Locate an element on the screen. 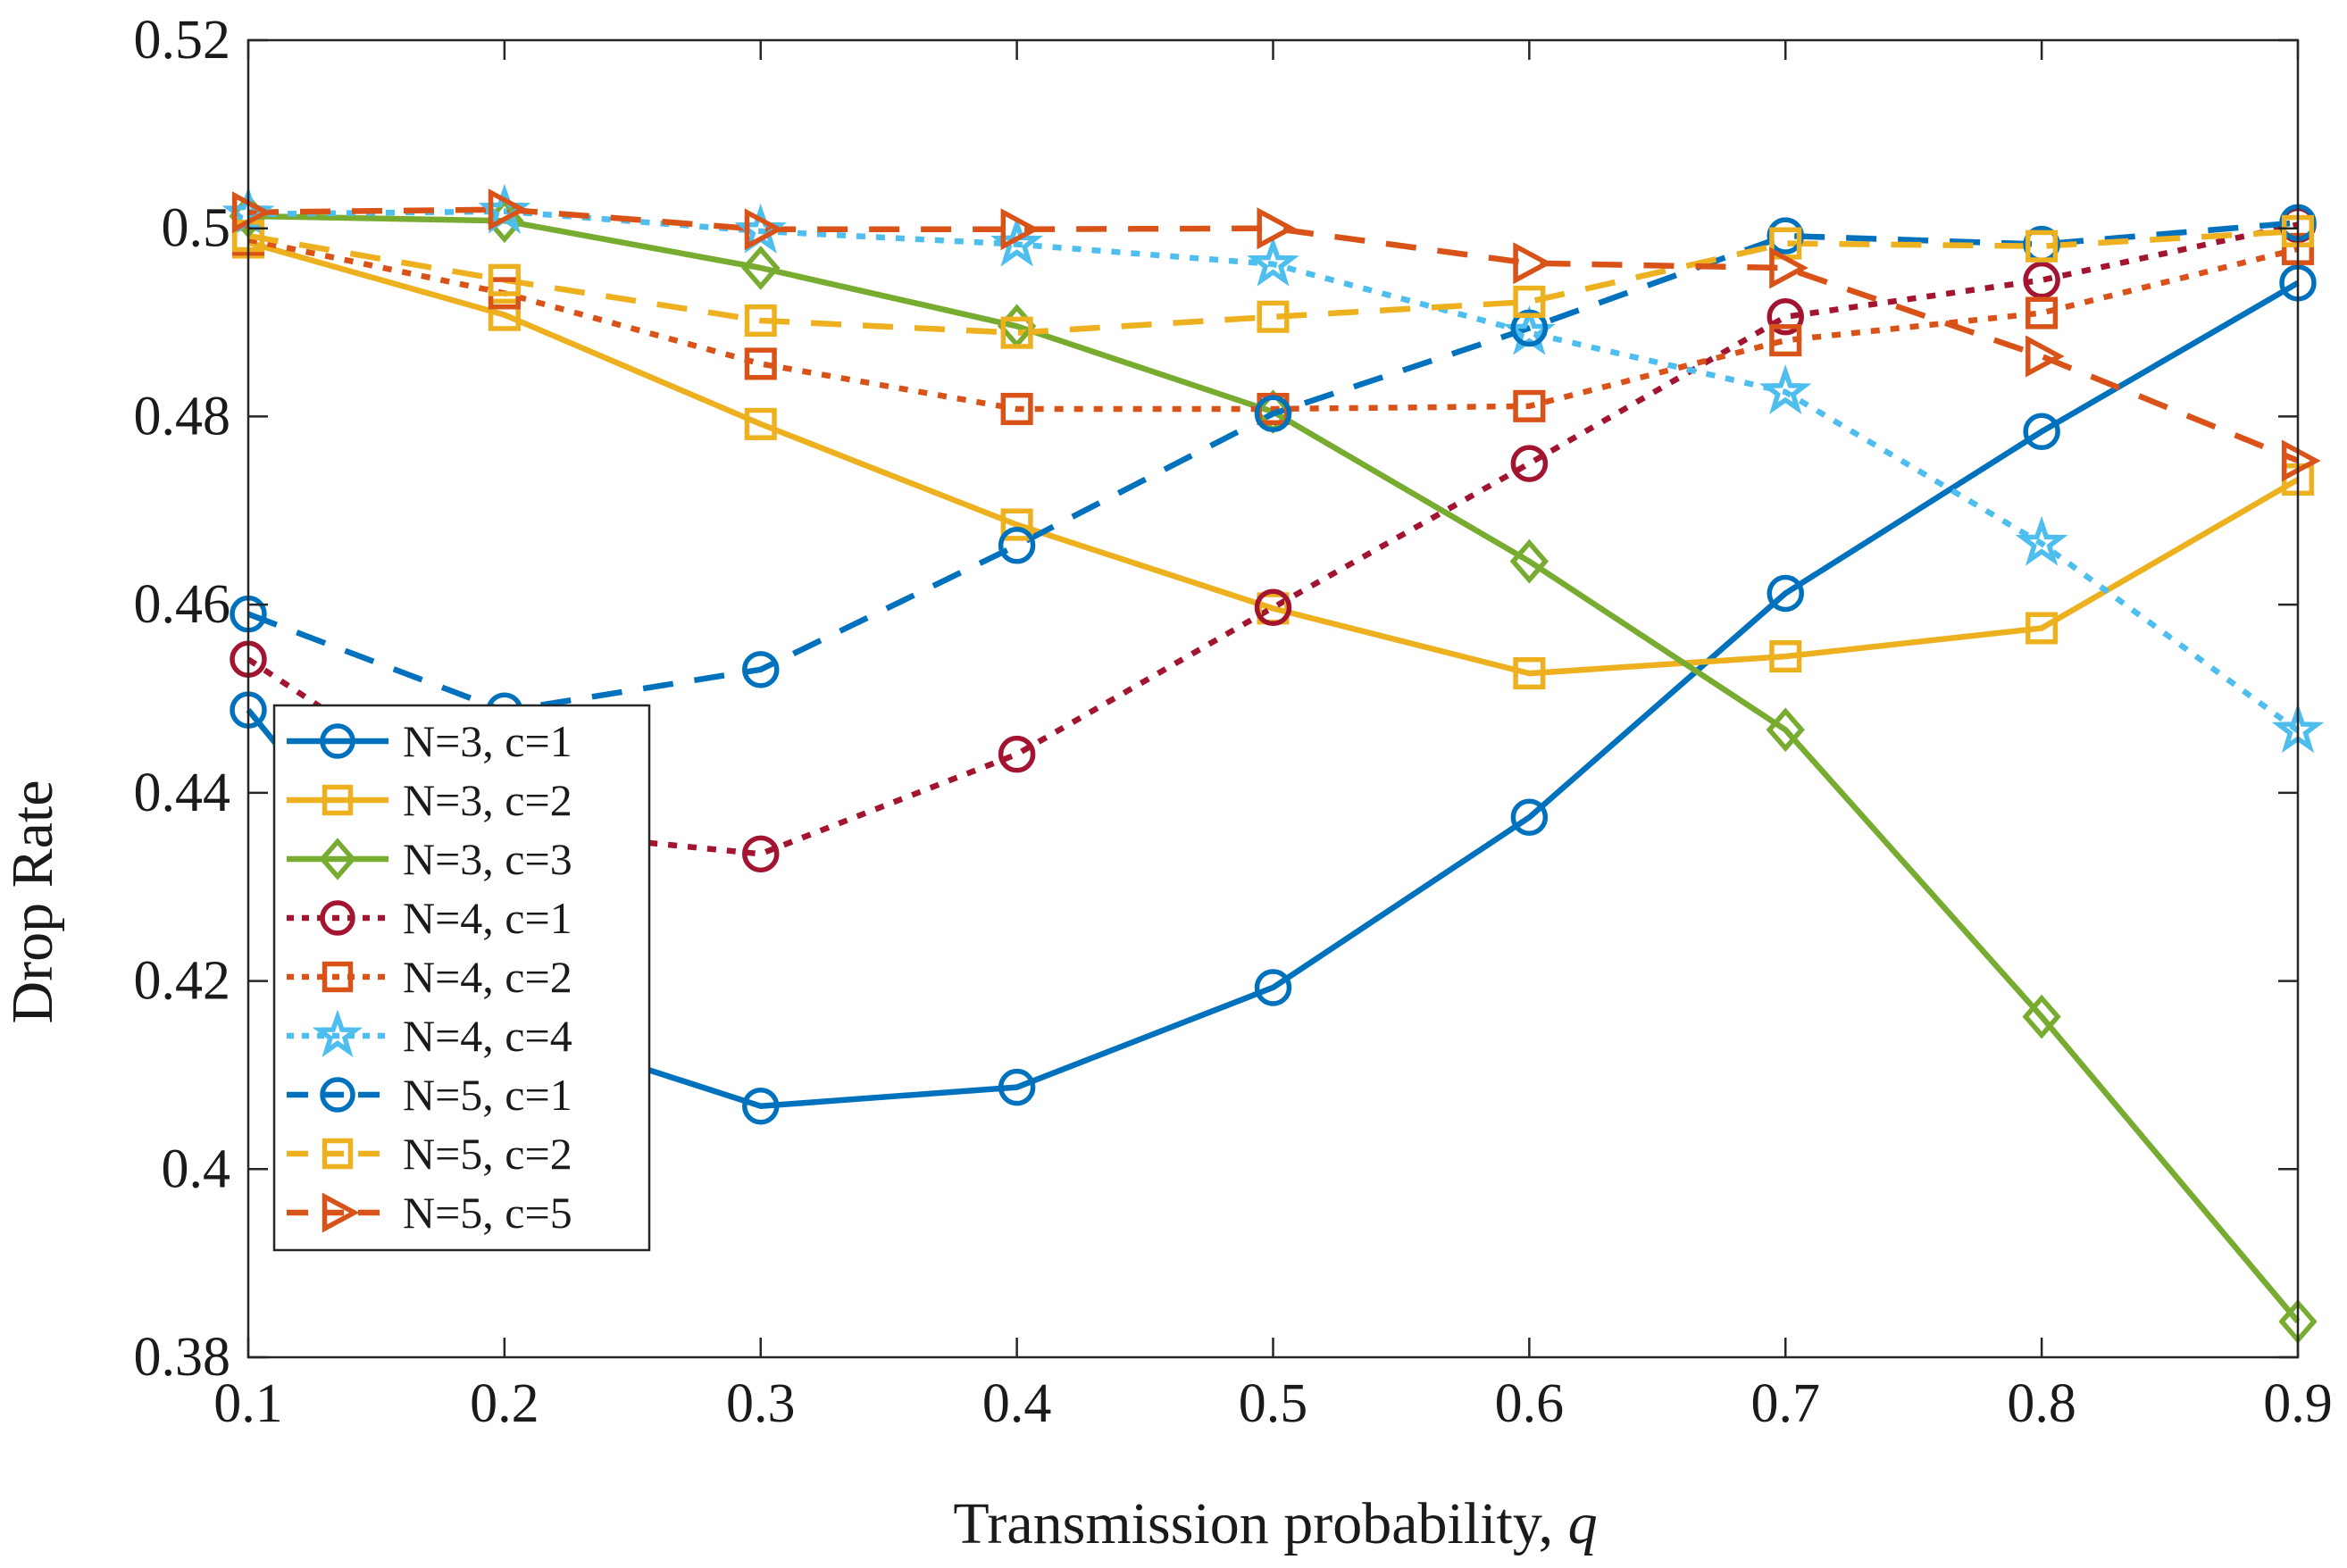 Image resolution: width=2347 pixels, height=1568 pixels. legend-label: N=4, c=2 is located at coordinates (487, 977).